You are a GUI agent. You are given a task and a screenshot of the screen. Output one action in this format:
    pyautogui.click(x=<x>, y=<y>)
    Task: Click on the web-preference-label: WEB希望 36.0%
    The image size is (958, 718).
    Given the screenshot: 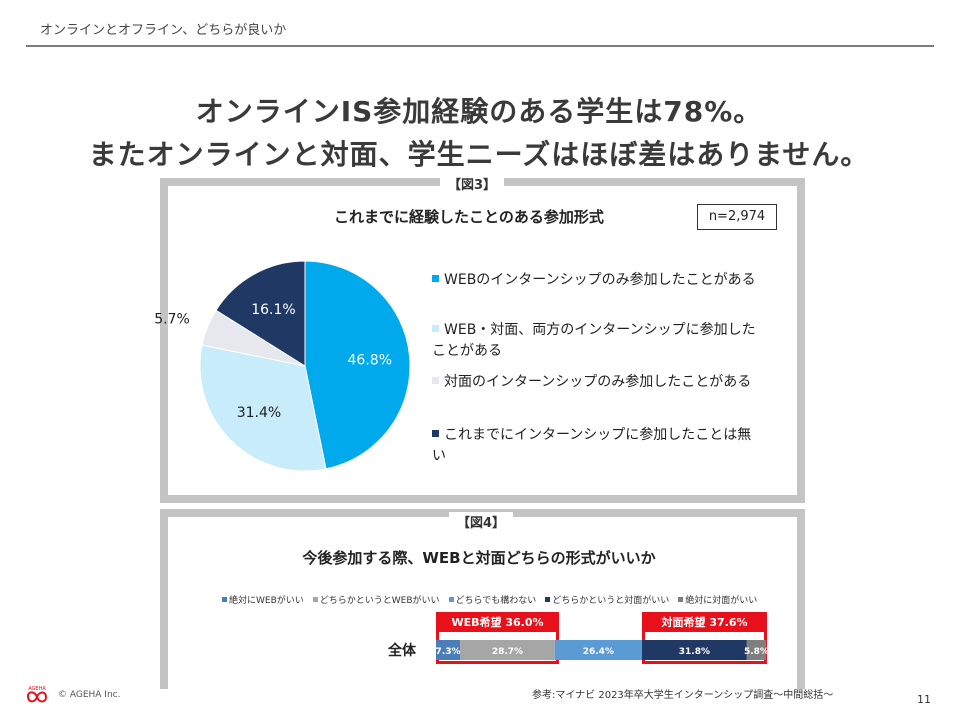 What is the action you would take?
    pyautogui.click(x=497, y=623)
    